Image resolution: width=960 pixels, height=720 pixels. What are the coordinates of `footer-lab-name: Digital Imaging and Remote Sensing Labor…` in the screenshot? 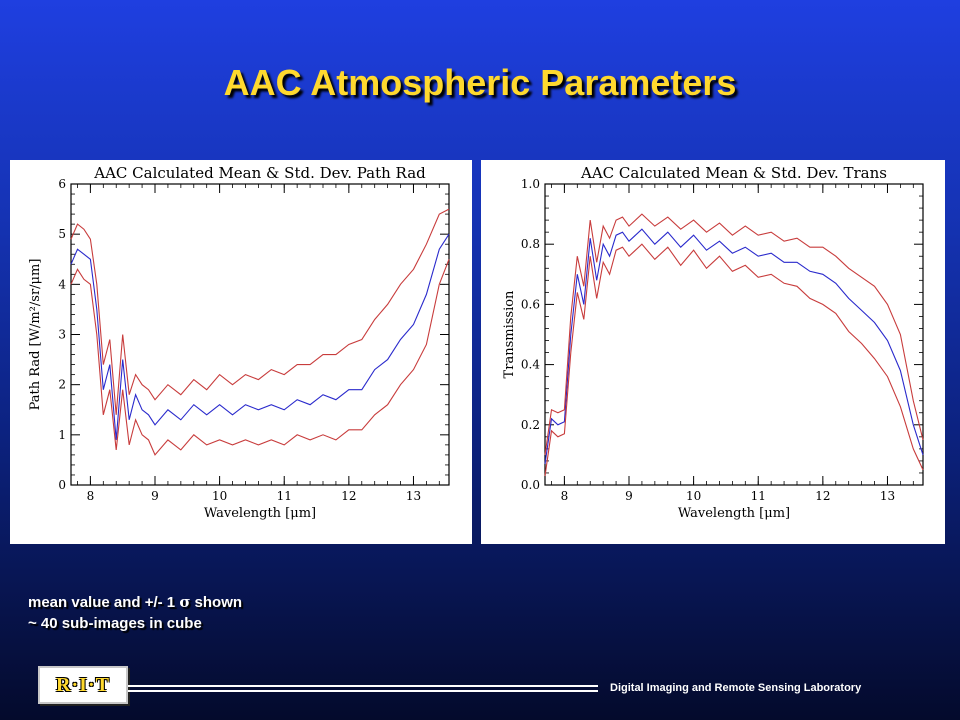 It's located at (736, 688).